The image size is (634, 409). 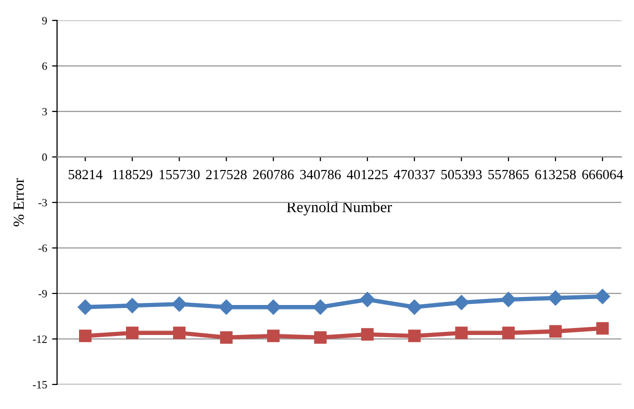 What do you see at coordinates (320, 175) in the screenshot?
I see `x-tick-label: 340786` at bounding box center [320, 175].